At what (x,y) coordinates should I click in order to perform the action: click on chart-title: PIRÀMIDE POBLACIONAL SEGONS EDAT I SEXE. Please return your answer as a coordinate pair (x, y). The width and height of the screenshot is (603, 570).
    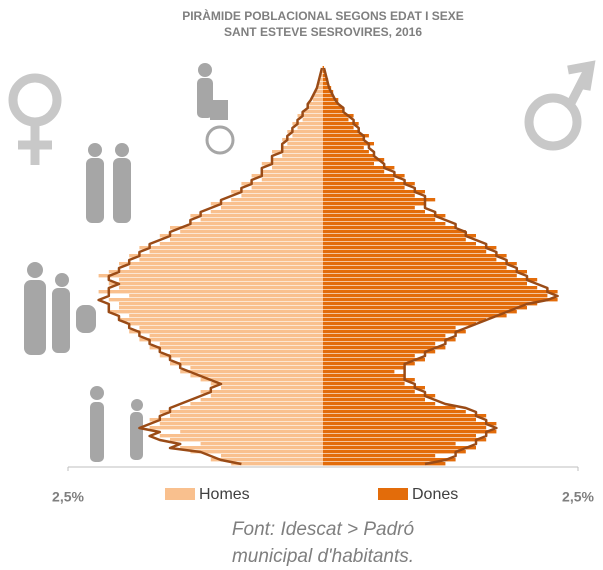
    Looking at the image, I should click on (323, 15).